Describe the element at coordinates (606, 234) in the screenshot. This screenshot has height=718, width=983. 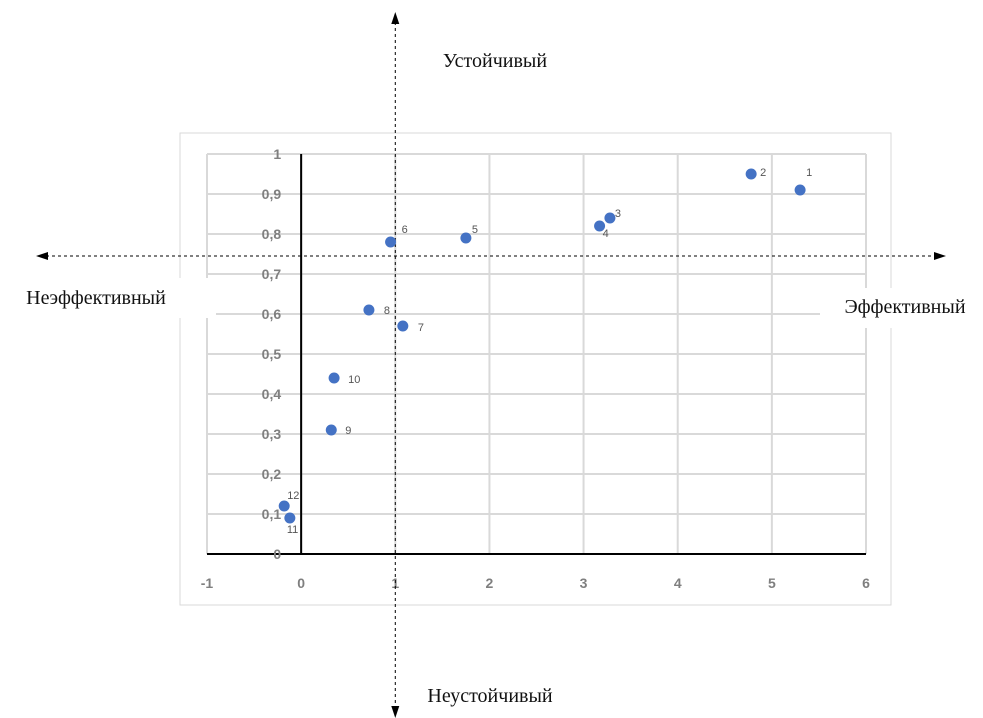
I see `data-point-label: 4` at that location.